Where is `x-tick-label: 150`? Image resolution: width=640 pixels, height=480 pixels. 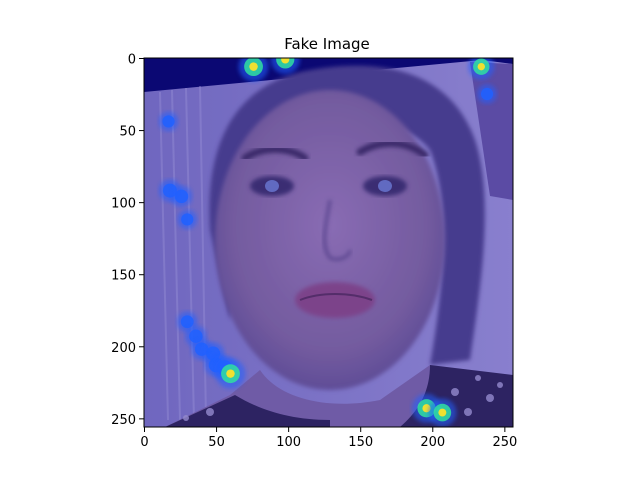
x-tick-label: 150 is located at coordinates (360, 442).